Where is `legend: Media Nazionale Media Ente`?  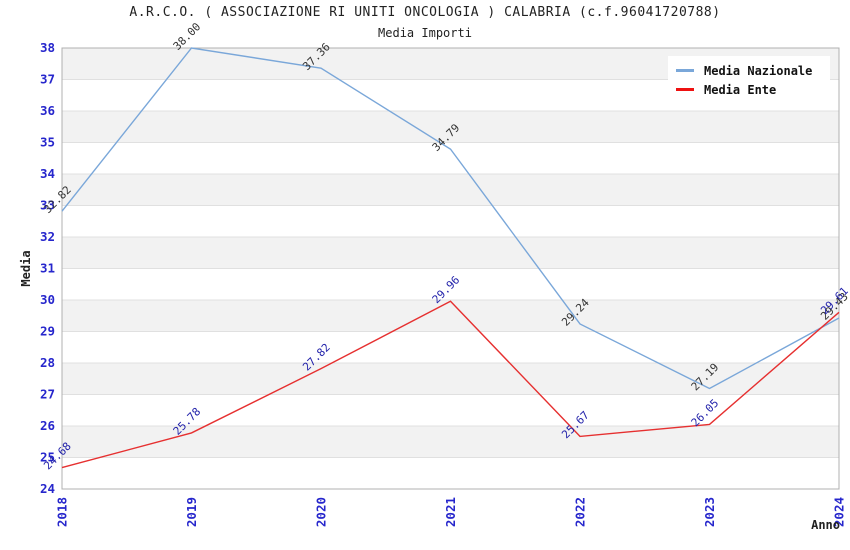 legend: Media Nazionale Media Ente is located at coordinates (749, 80).